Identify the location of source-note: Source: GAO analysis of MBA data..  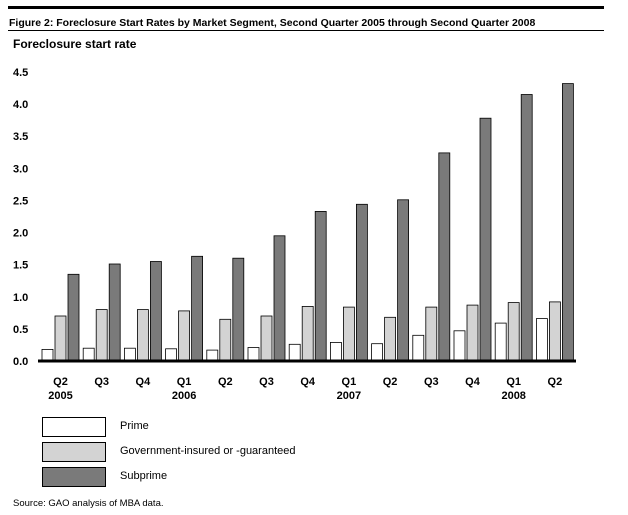
(88, 503).